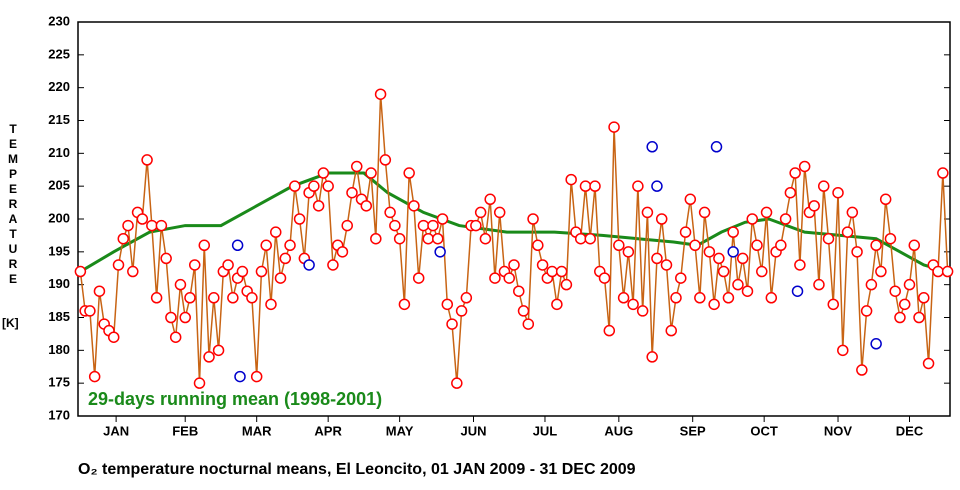 The height and width of the screenshot is (490, 960). What do you see at coordinates (59, 283) in the screenshot?
I see `y-tick-label: 190` at bounding box center [59, 283].